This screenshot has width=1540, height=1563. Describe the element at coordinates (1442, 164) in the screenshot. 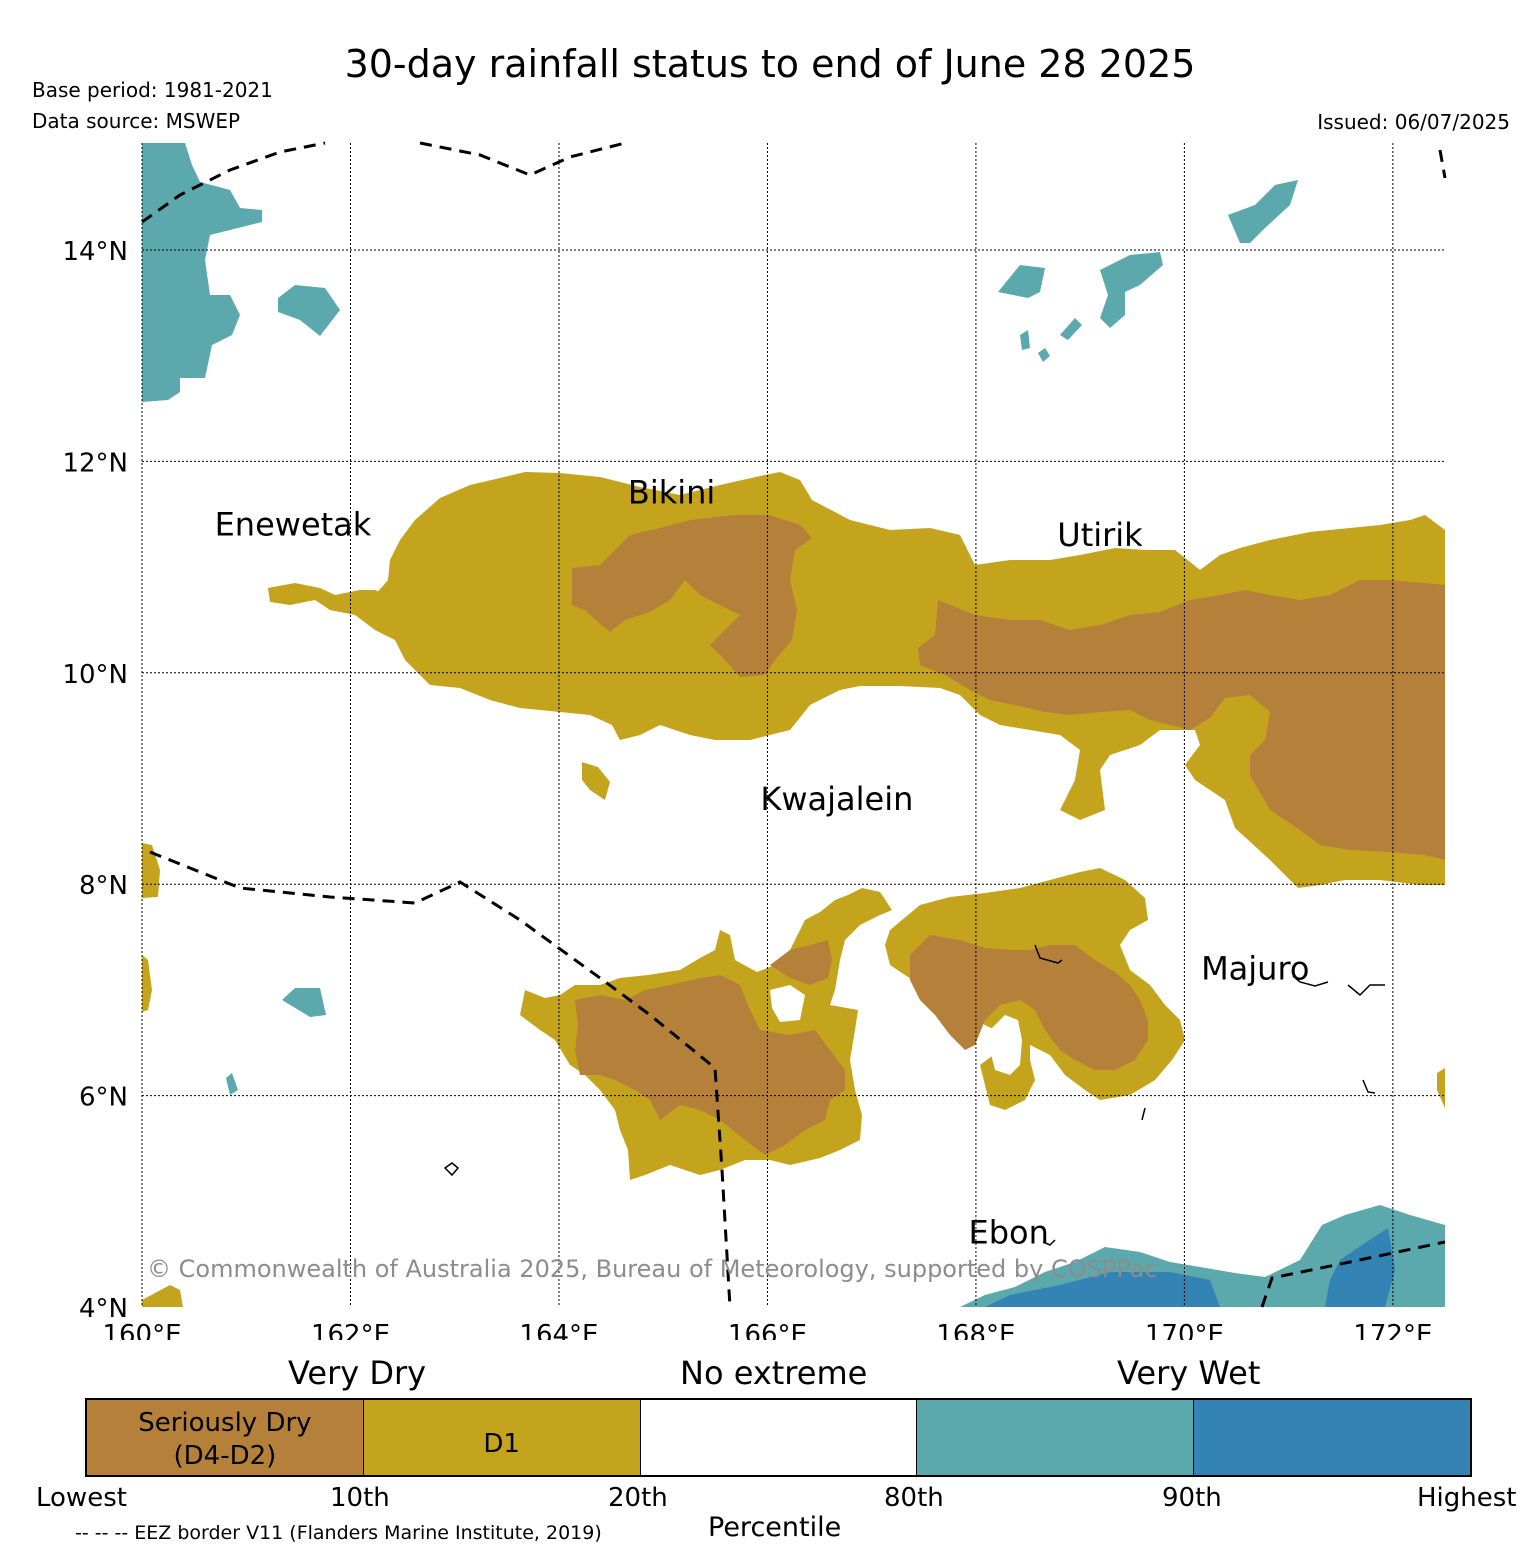

I see `eez-border-northeast` at that location.